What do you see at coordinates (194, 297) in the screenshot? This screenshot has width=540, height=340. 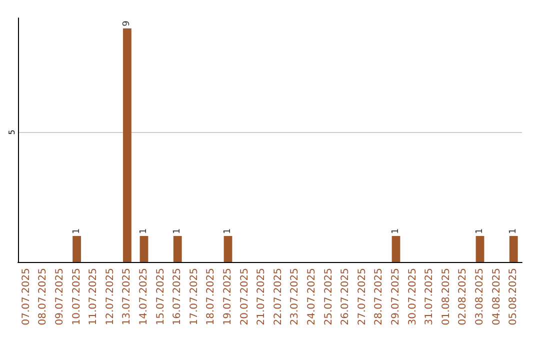 I see `x-tick-label: 17.07.2025` at bounding box center [194, 297].